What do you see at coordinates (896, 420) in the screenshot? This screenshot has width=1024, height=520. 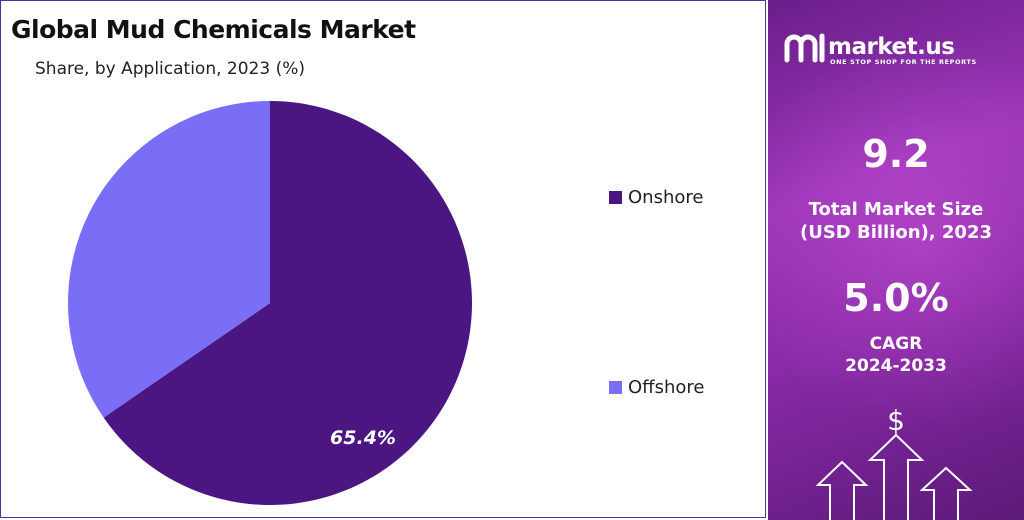 I see `dollar-icon: $` at bounding box center [896, 420].